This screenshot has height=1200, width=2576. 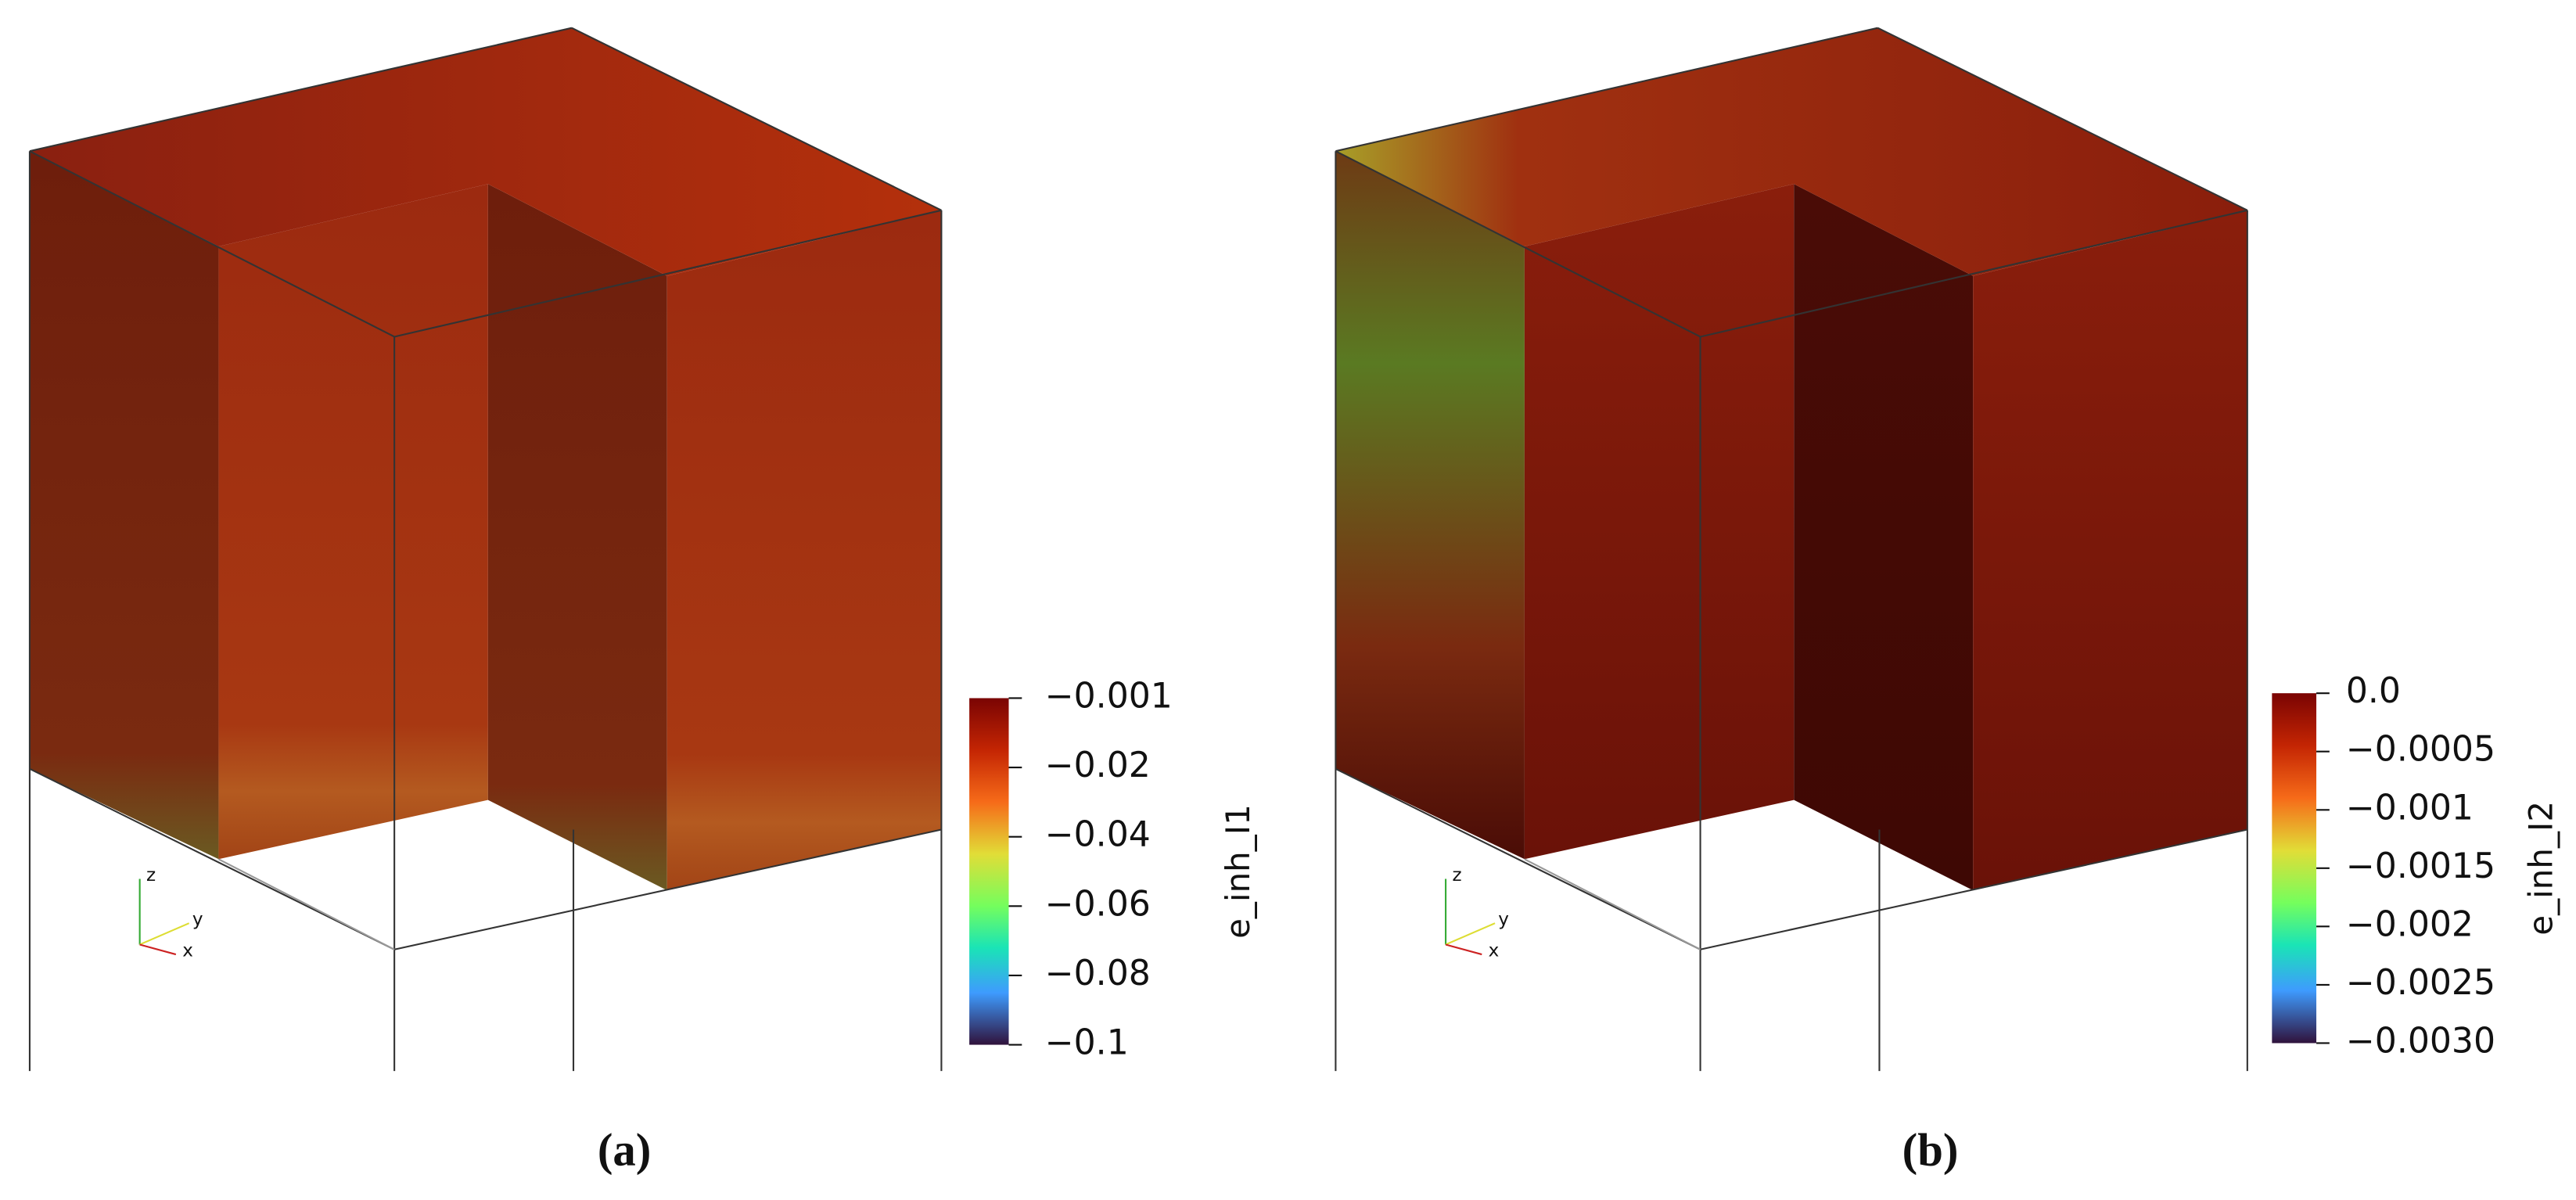 I want to click on colorbar-tick-label: −0.02, so click(x=1098, y=765).